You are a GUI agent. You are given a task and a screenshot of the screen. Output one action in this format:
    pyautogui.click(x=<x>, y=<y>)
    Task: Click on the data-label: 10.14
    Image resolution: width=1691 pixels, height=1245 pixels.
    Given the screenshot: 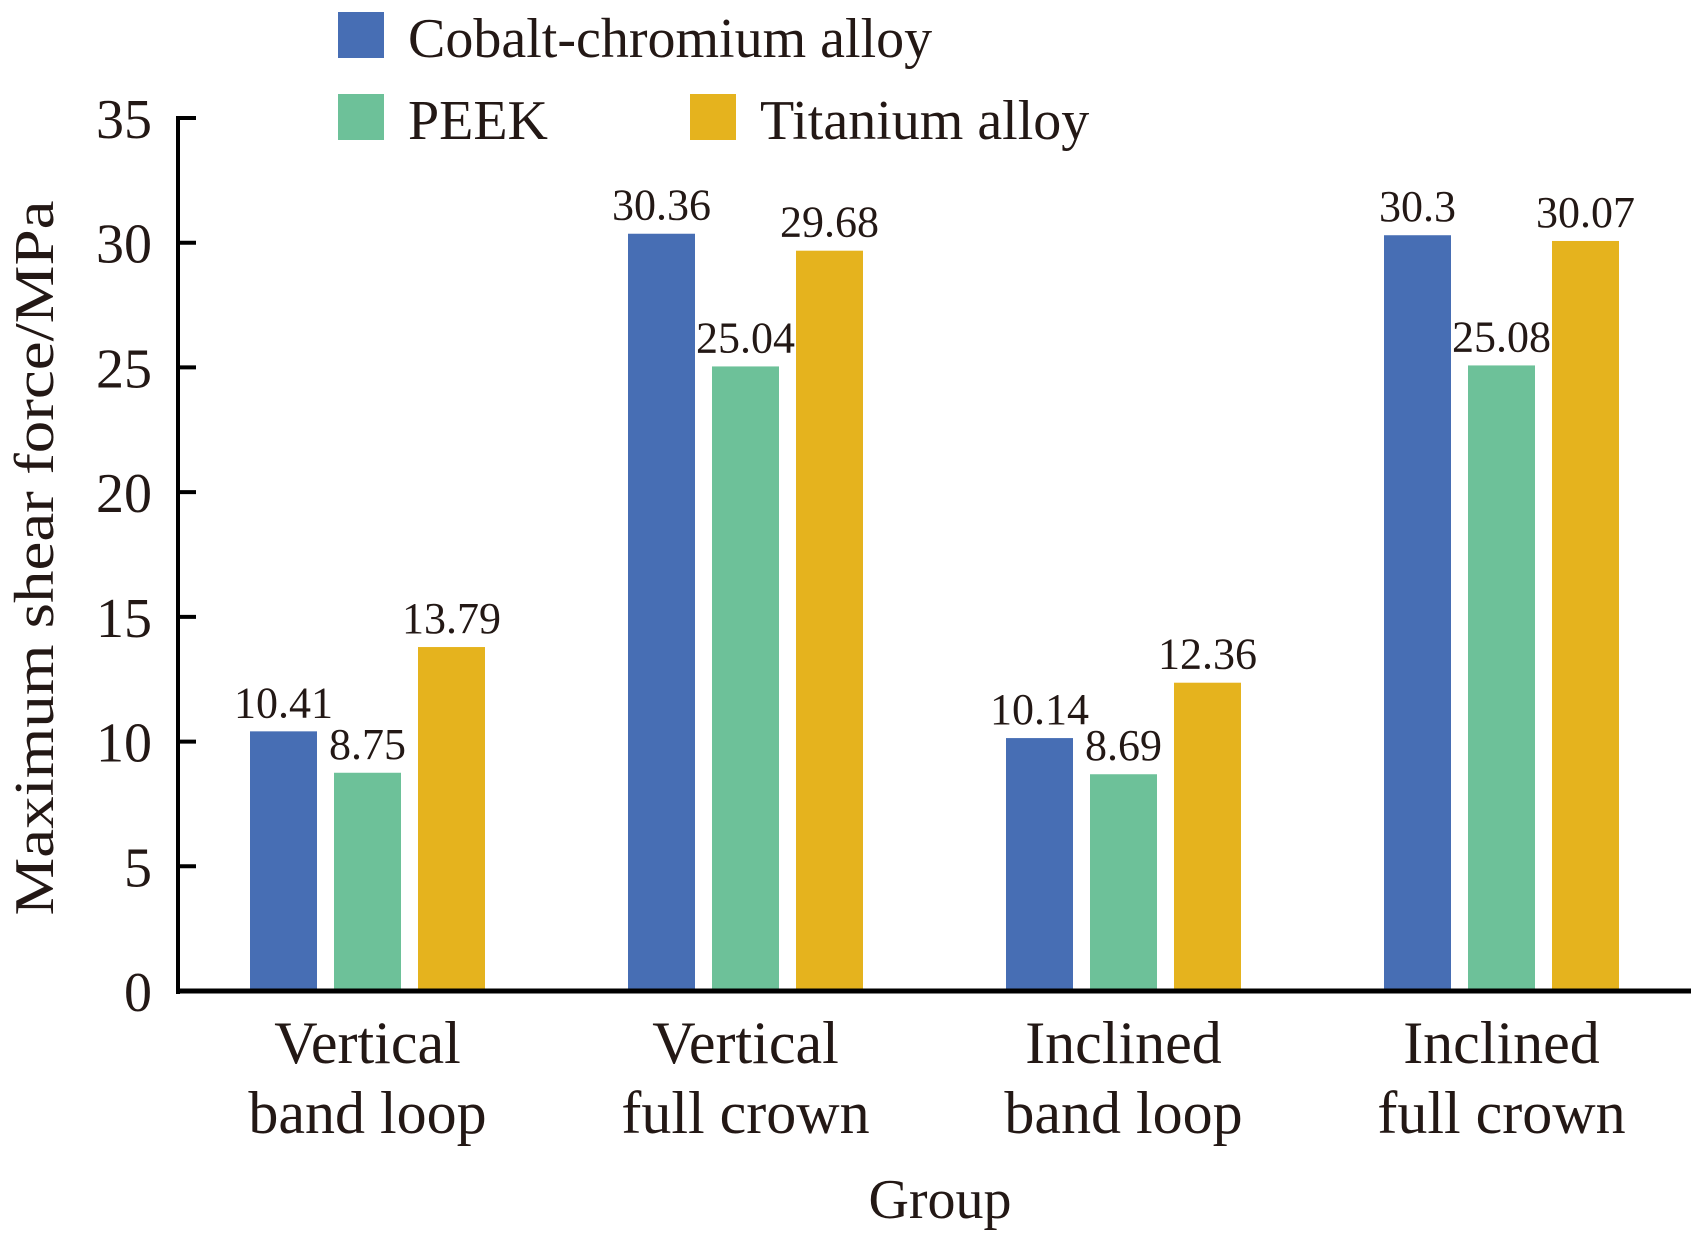 What is the action you would take?
    pyautogui.click(x=1039, y=709)
    